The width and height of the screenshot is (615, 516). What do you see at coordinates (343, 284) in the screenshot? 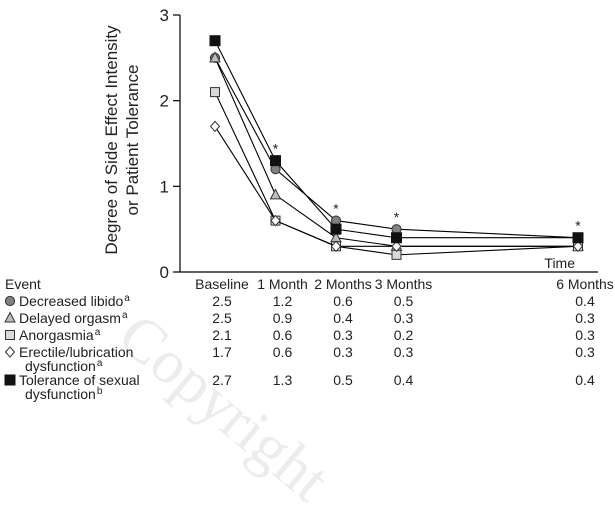
I see `time-column-header: 2 Months` at bounding box center [343, 284].